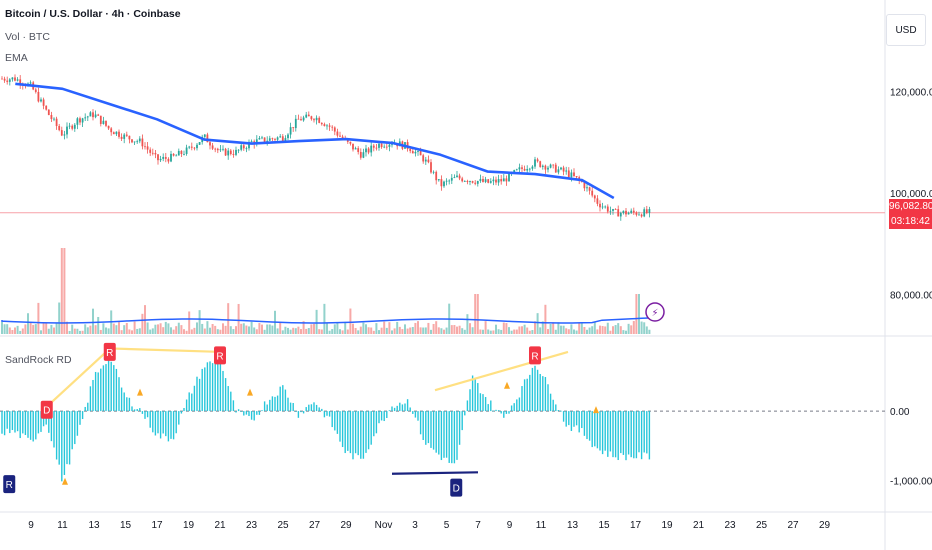 Image resolution: width=932 pixels, height=550 pixels. I want to click on time-axis-label: 17, so click(636, 525).